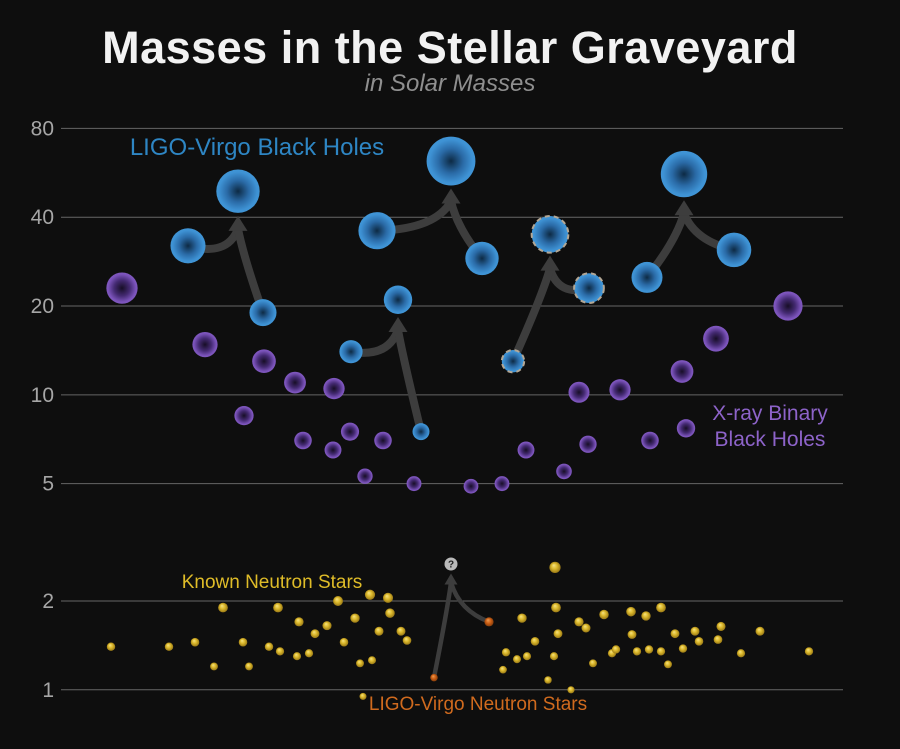 This screenshot has width=900, height=749. I want to click on y-tick-label: 10, so click(42, 395).